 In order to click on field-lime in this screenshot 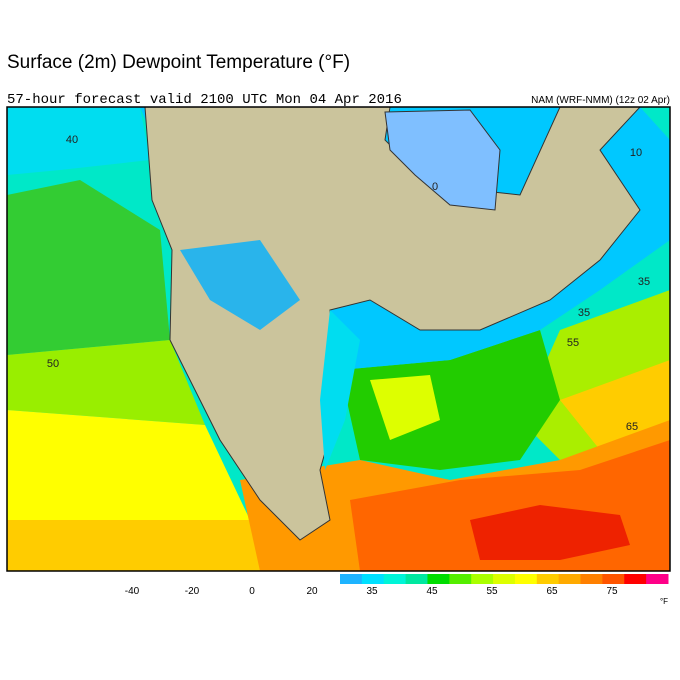, I will do `click(106, 382)`.